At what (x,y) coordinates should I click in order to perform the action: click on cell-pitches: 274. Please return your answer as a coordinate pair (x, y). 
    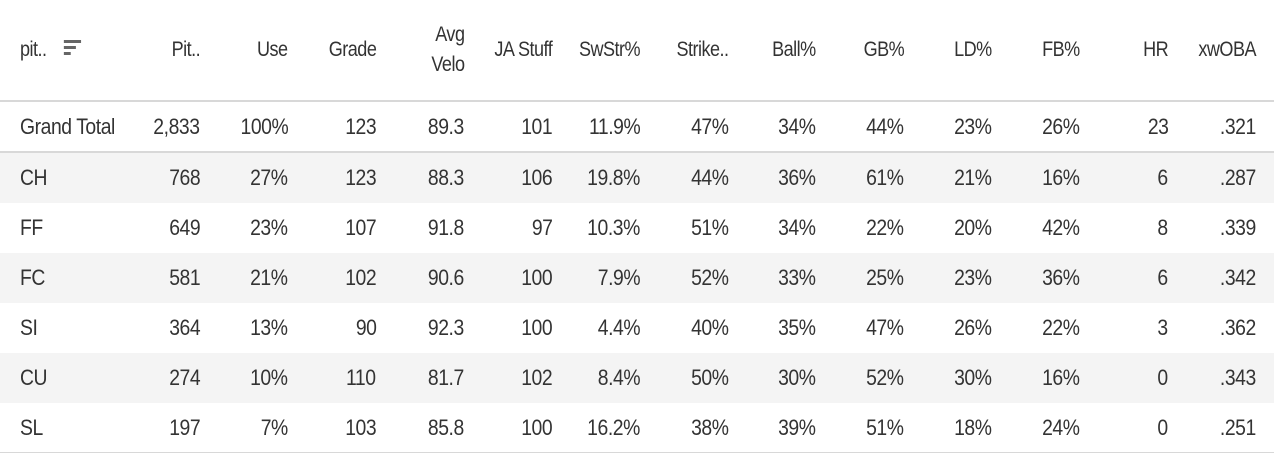
    Looking at the image, I should click on (184, 377).